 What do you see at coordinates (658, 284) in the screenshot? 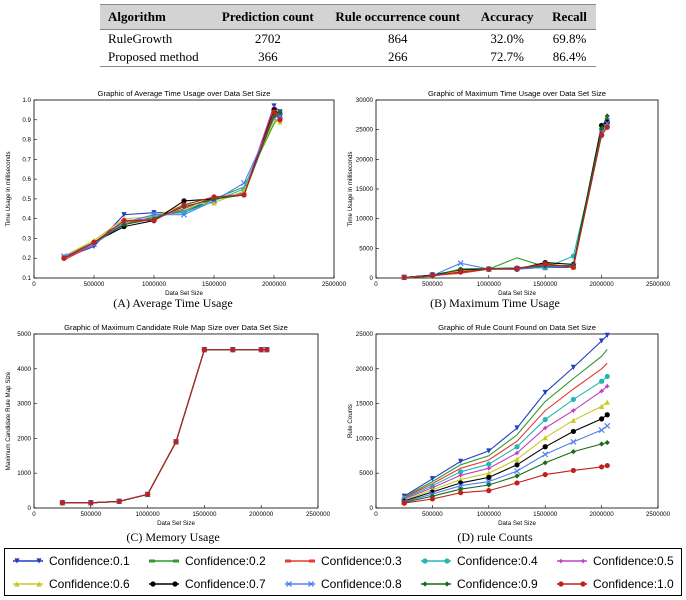
I see `x-tick-label: 2500000` at bounding box center [658, 284].